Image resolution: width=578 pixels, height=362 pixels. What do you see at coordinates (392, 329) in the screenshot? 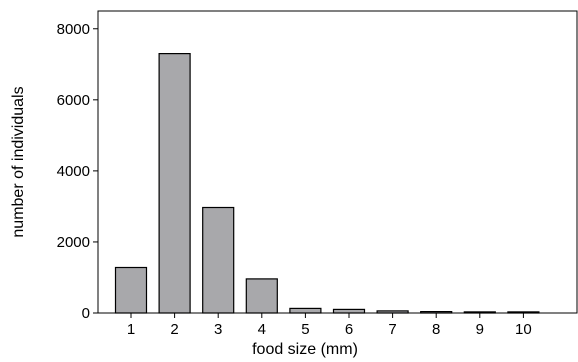
I see `x-tick-label: 7` at bounding box center [392, 329].